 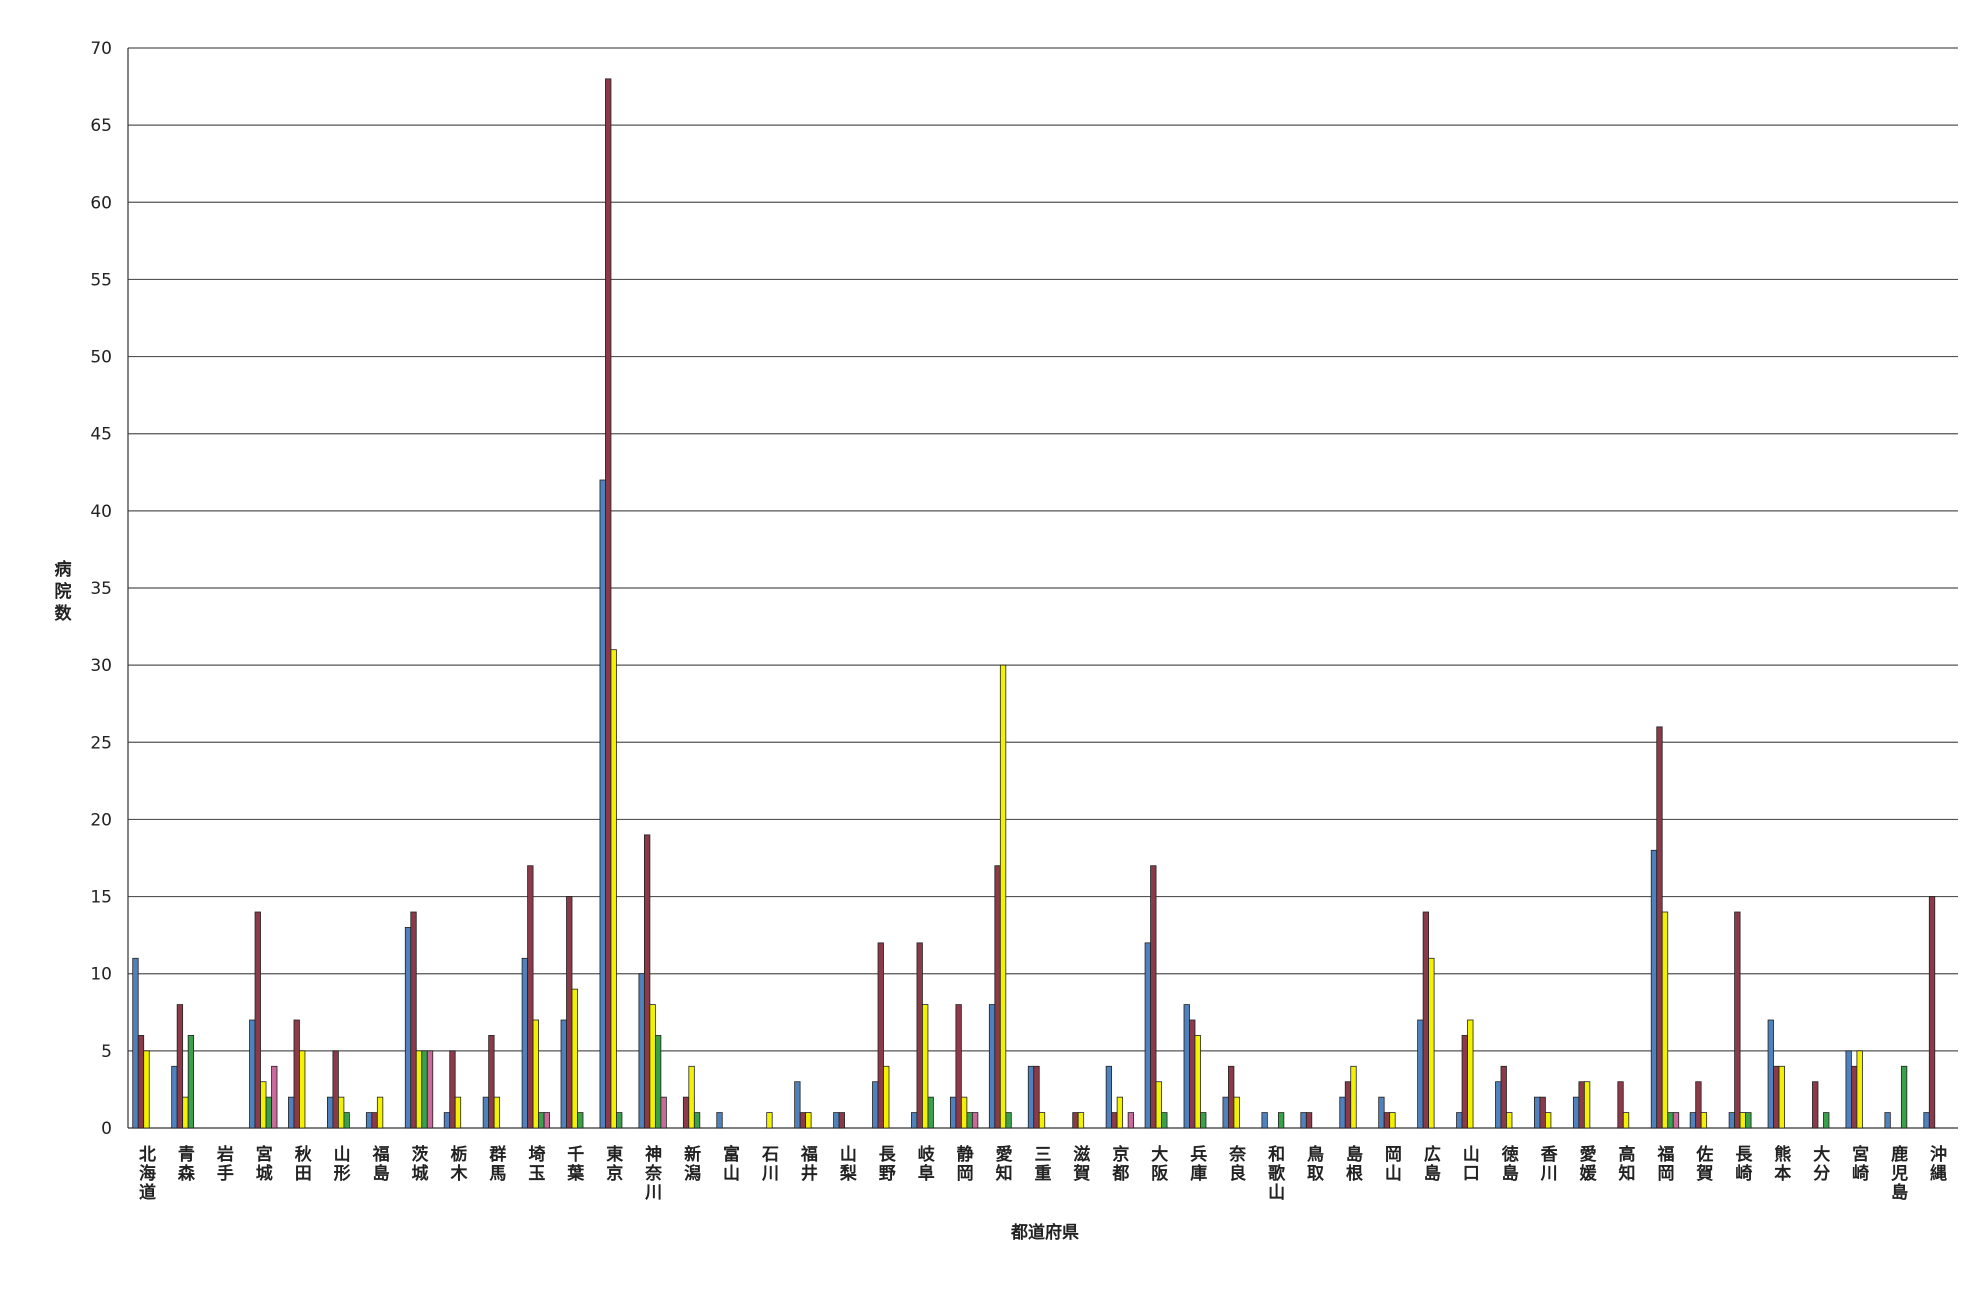 I want to click on y-tick-label: 25, so click(x=101, y=743).